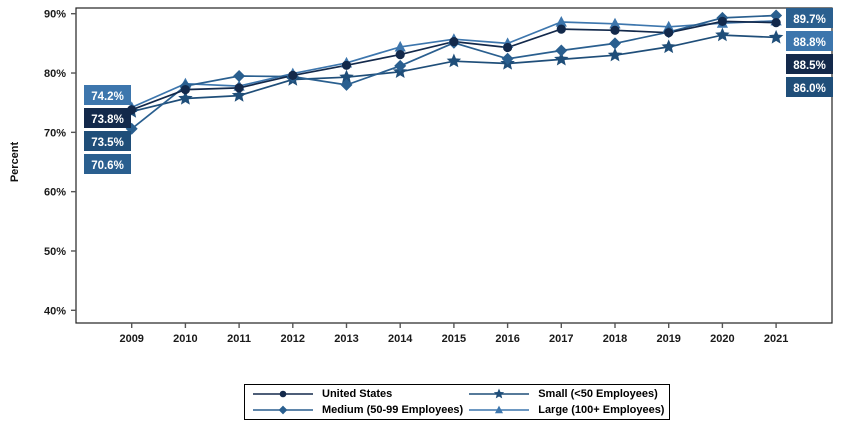 This screenshot has width=848, height=429. What do you see at coordinates (131, 339) in the screenshot?
I see `x-tick-label: 2009` at bounding box center [131, 339].